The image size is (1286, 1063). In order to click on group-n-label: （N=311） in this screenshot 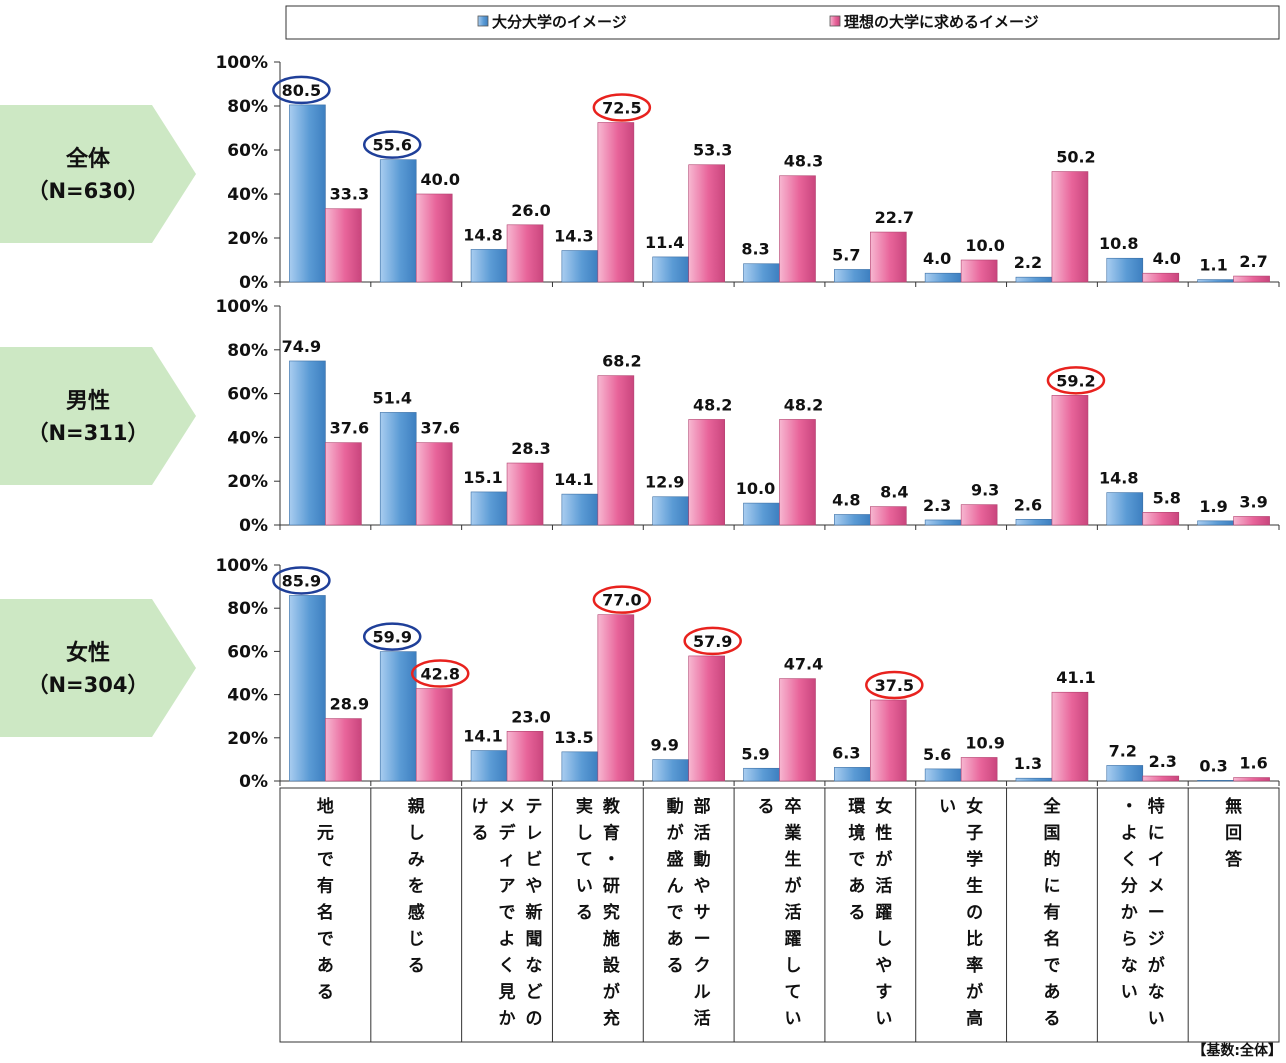, I will do `click(87, 433)`.